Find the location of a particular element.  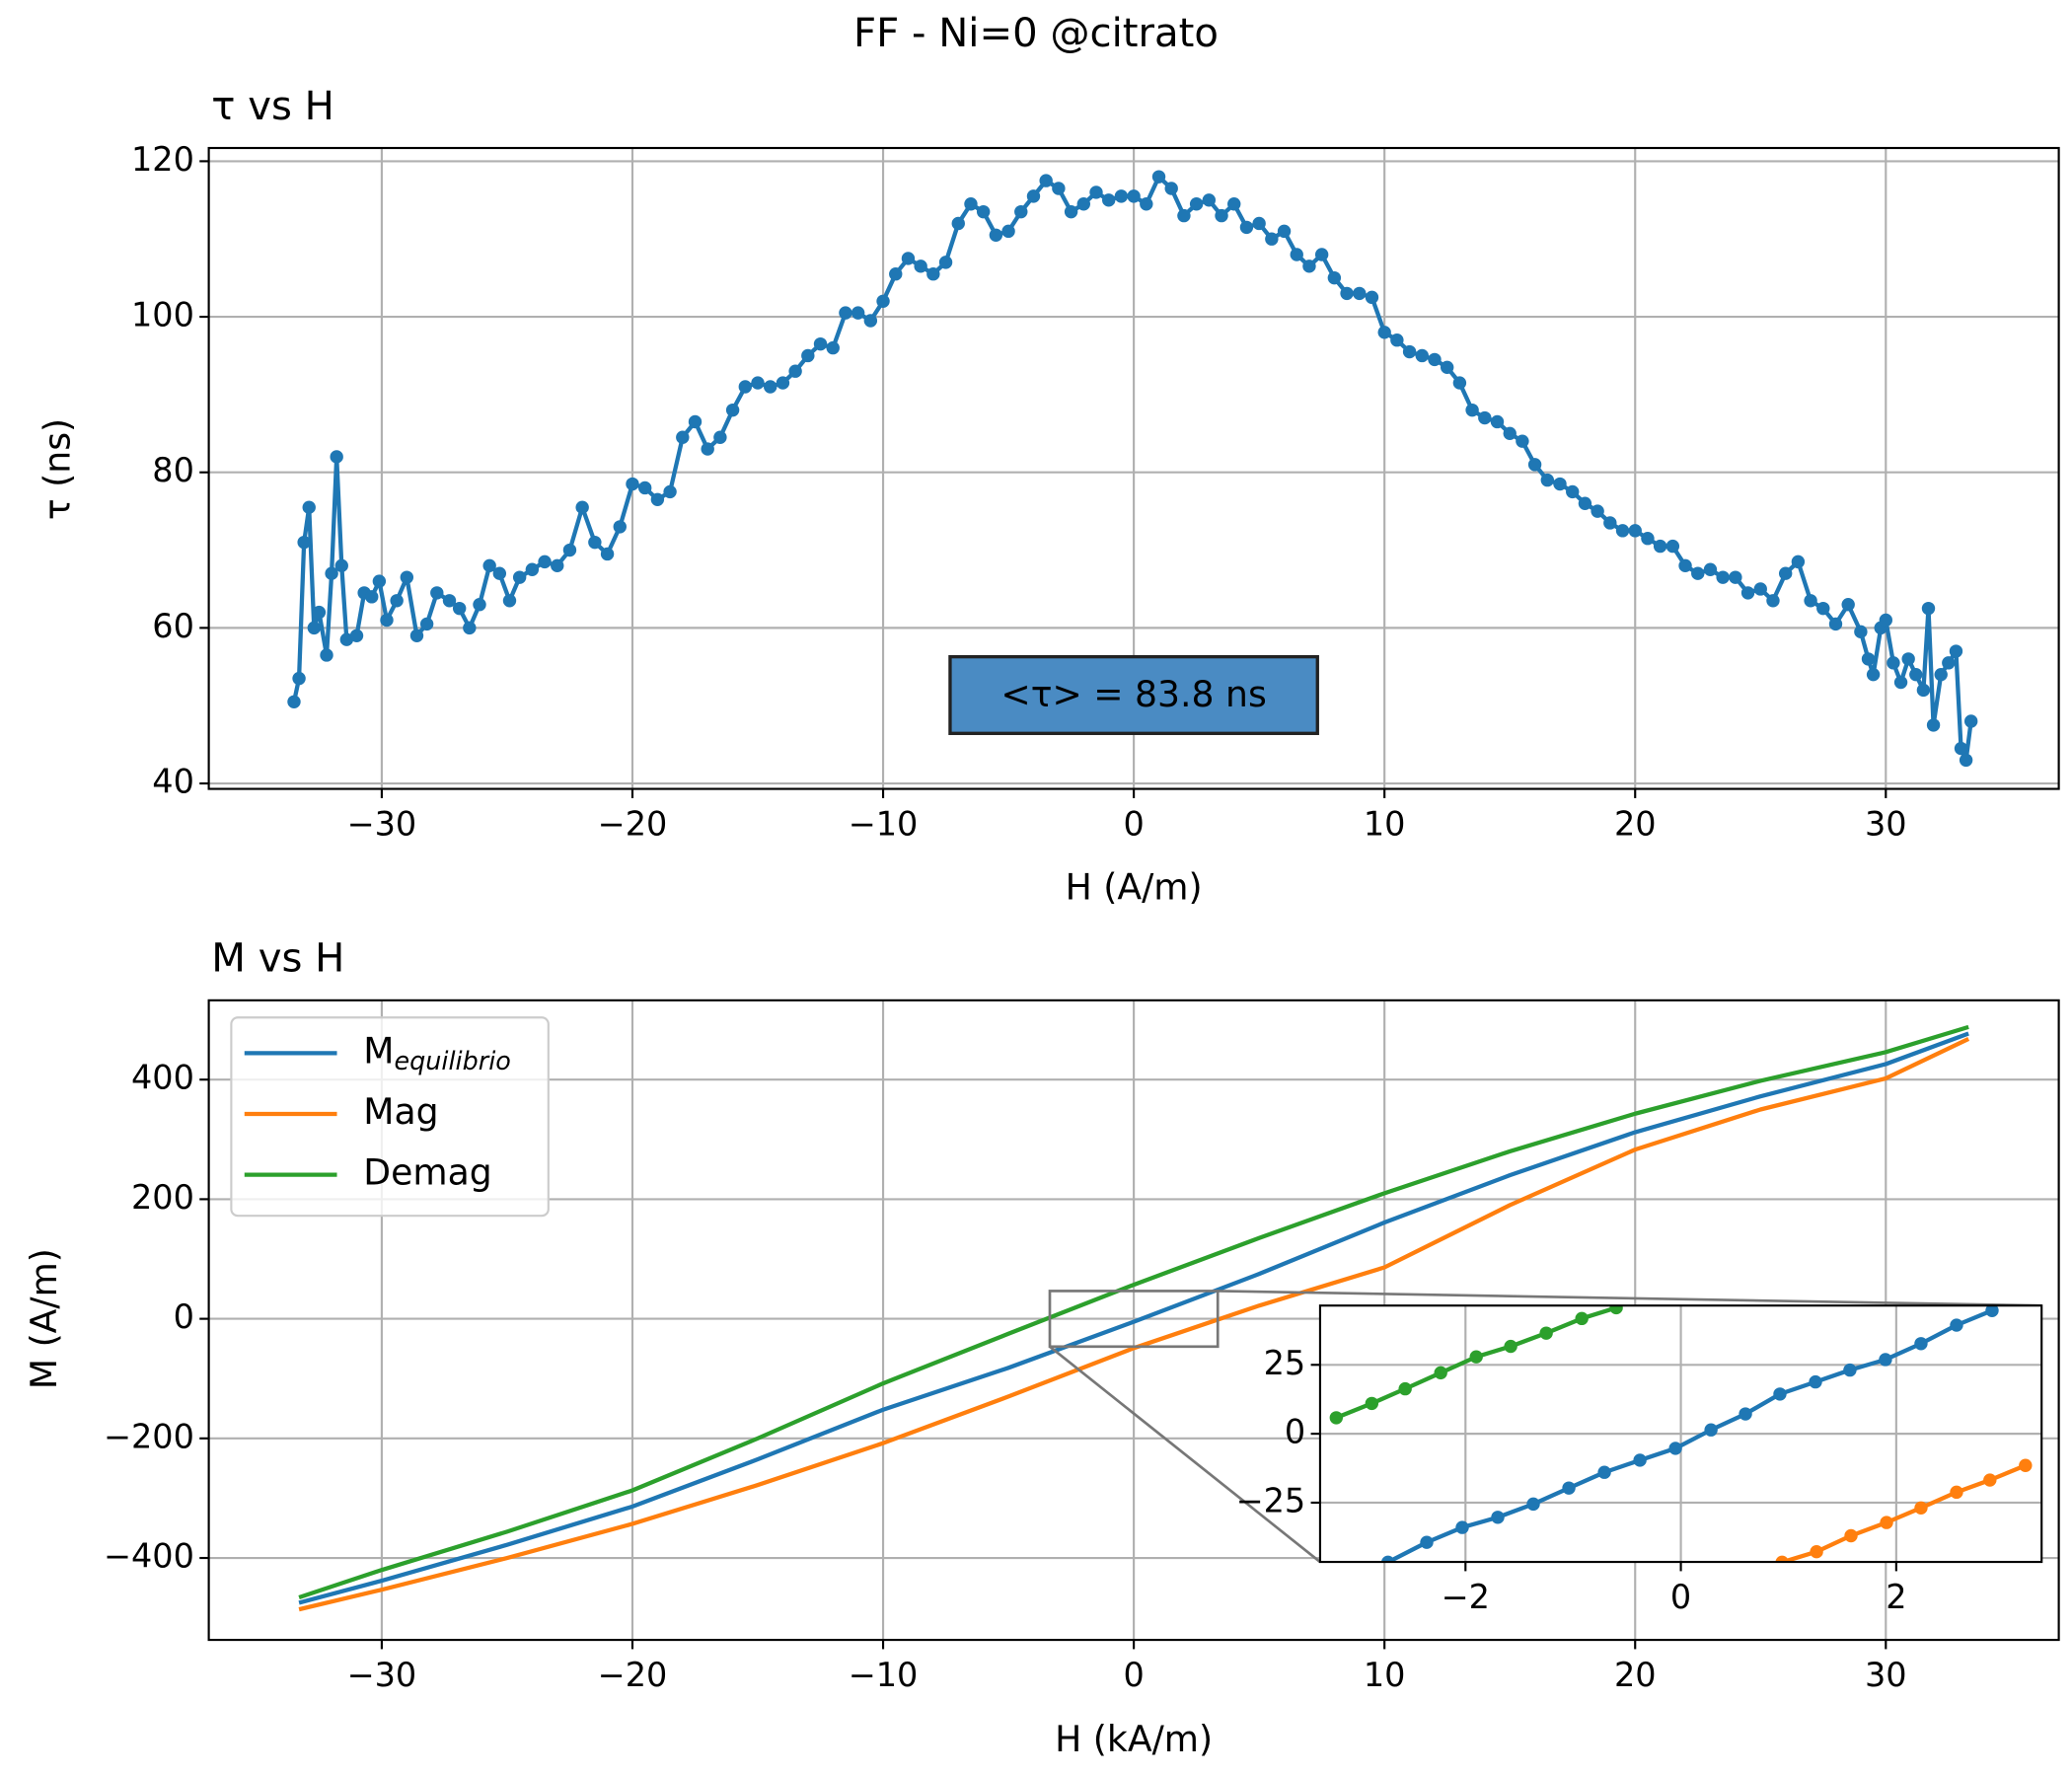

annotation-box is located at coordinates (1134, 695).